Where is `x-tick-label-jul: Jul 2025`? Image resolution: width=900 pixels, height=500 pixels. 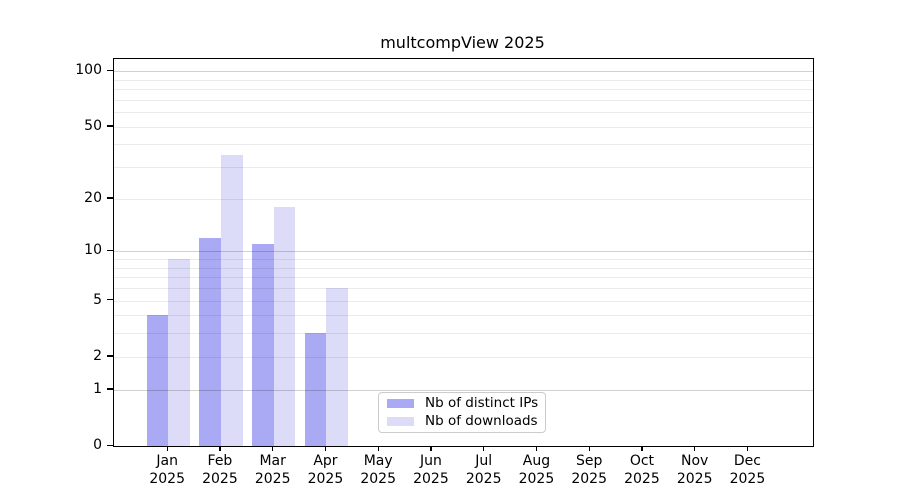 x-tick-label-jul: Jul 2025 is located at coordinates (483, 470).